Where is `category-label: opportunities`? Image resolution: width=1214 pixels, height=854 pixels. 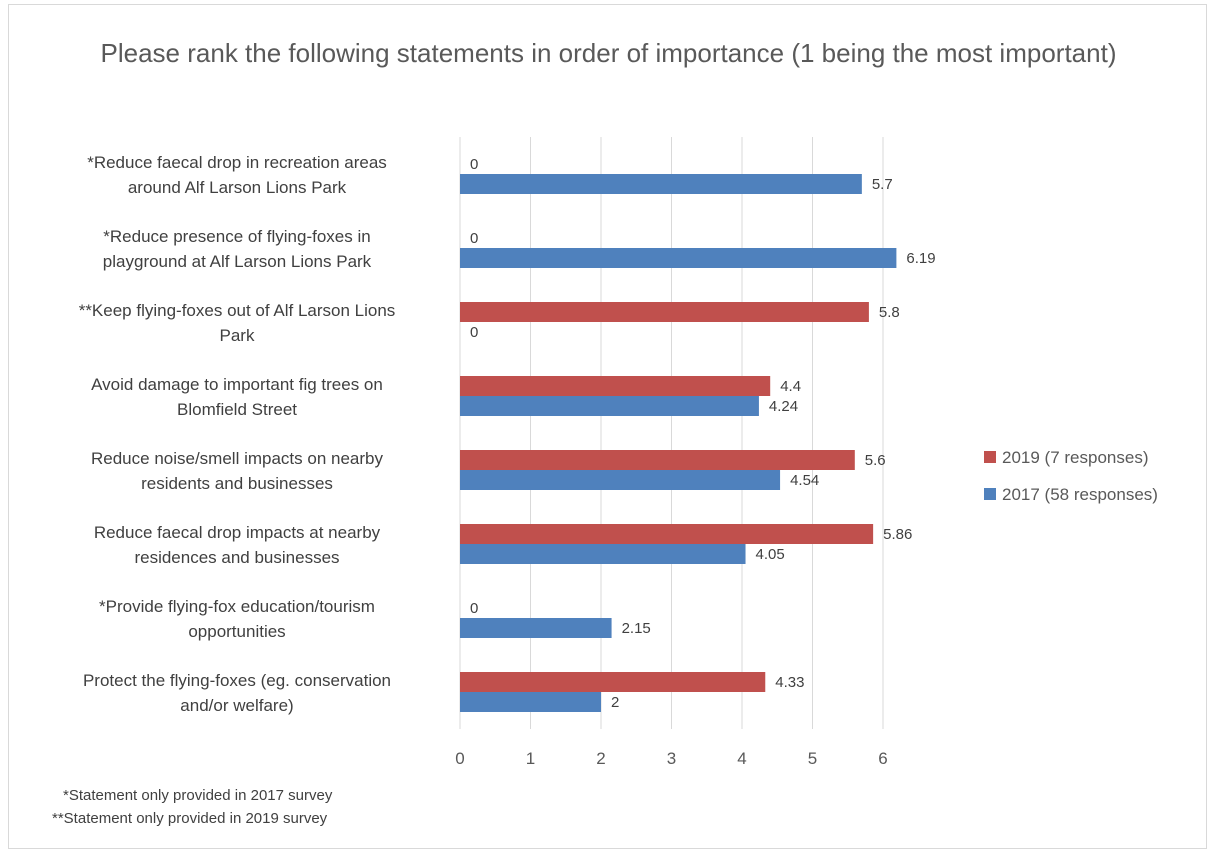
category-label: opportunities is located at coordinates (236, 631).